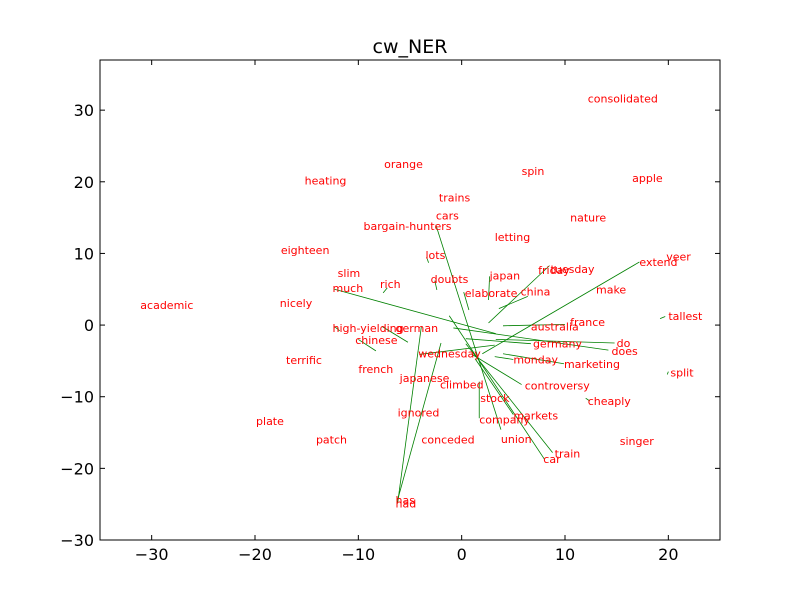  I want to click on word-label: wednesday, so click(449, 354).